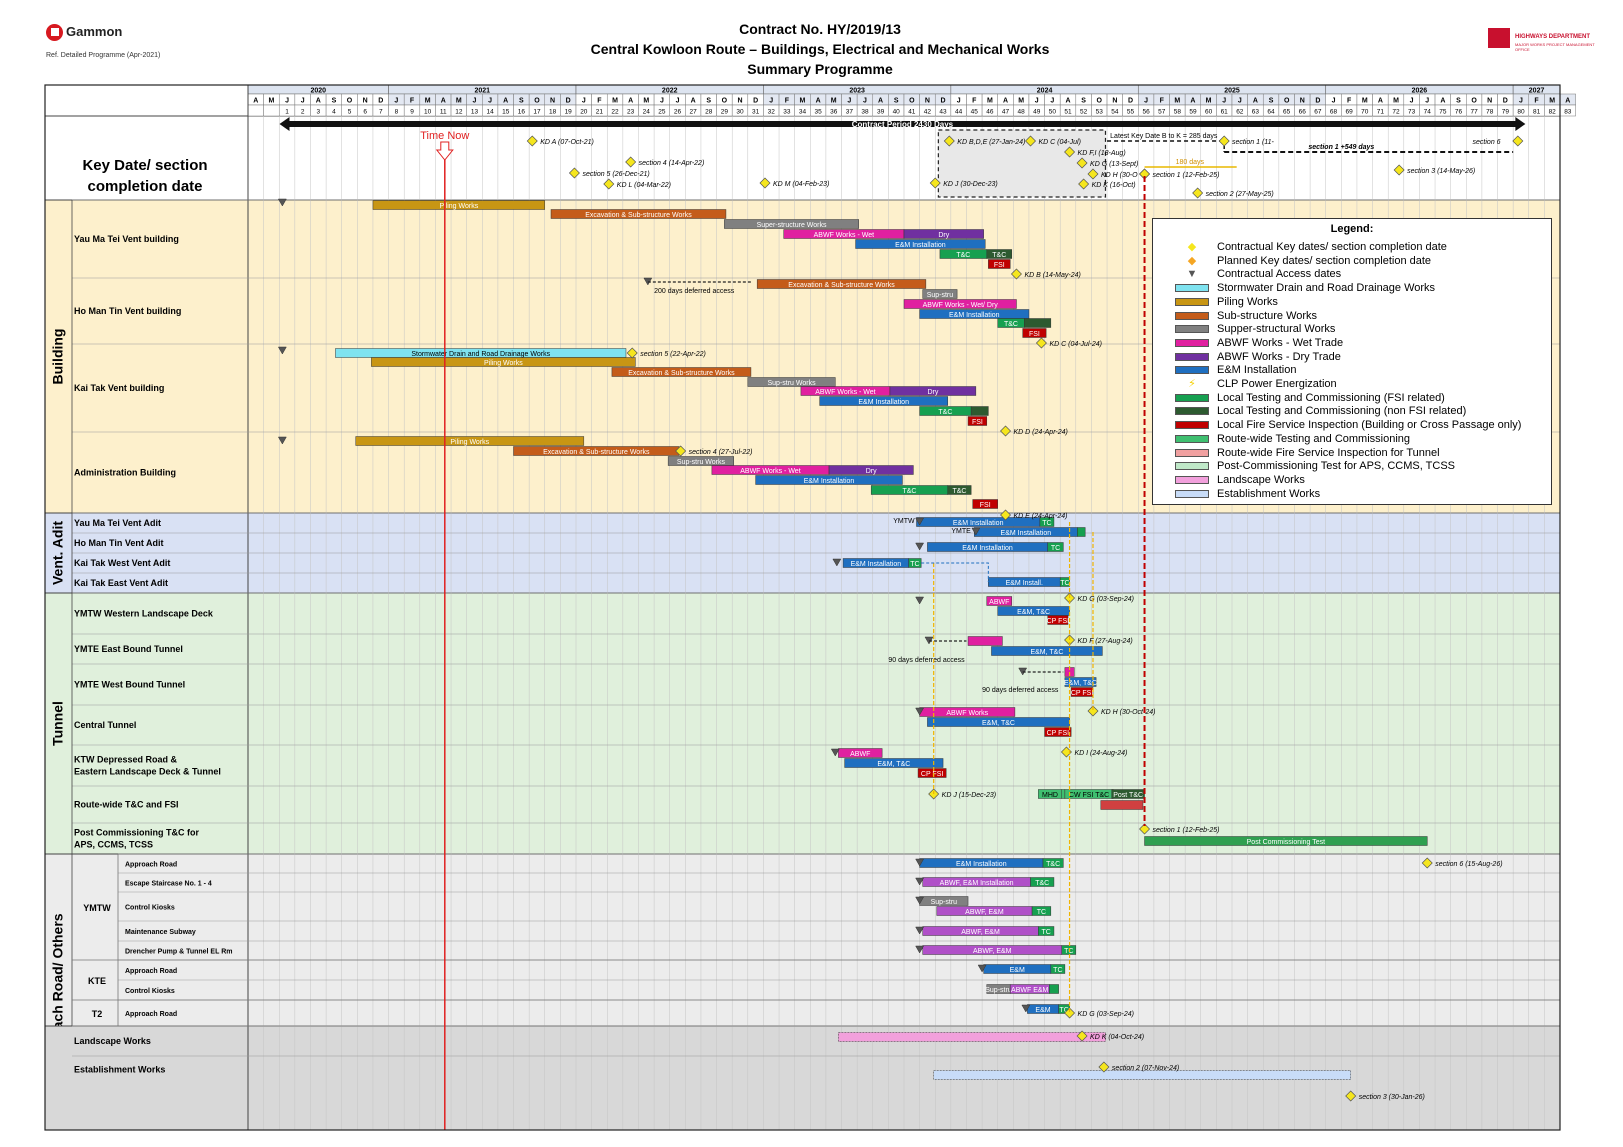 This screenshot has height=1147, width=1623. What do you see at coordinates (365, 112) in the screenshot?
I see `month-number: 6` at bounding box center [365, 112].